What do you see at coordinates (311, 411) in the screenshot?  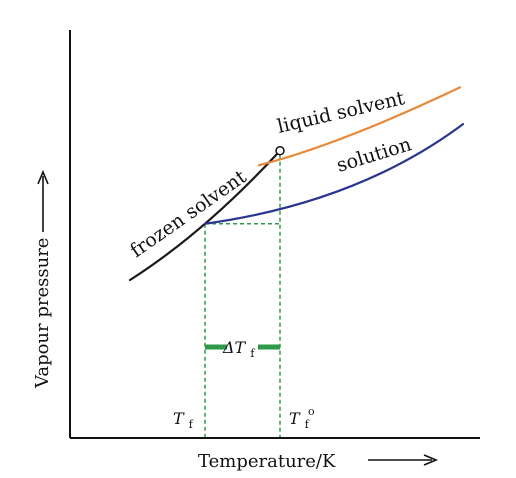 I see `tick-label-tf0-superscript: o` at bounding box center [311, 411].